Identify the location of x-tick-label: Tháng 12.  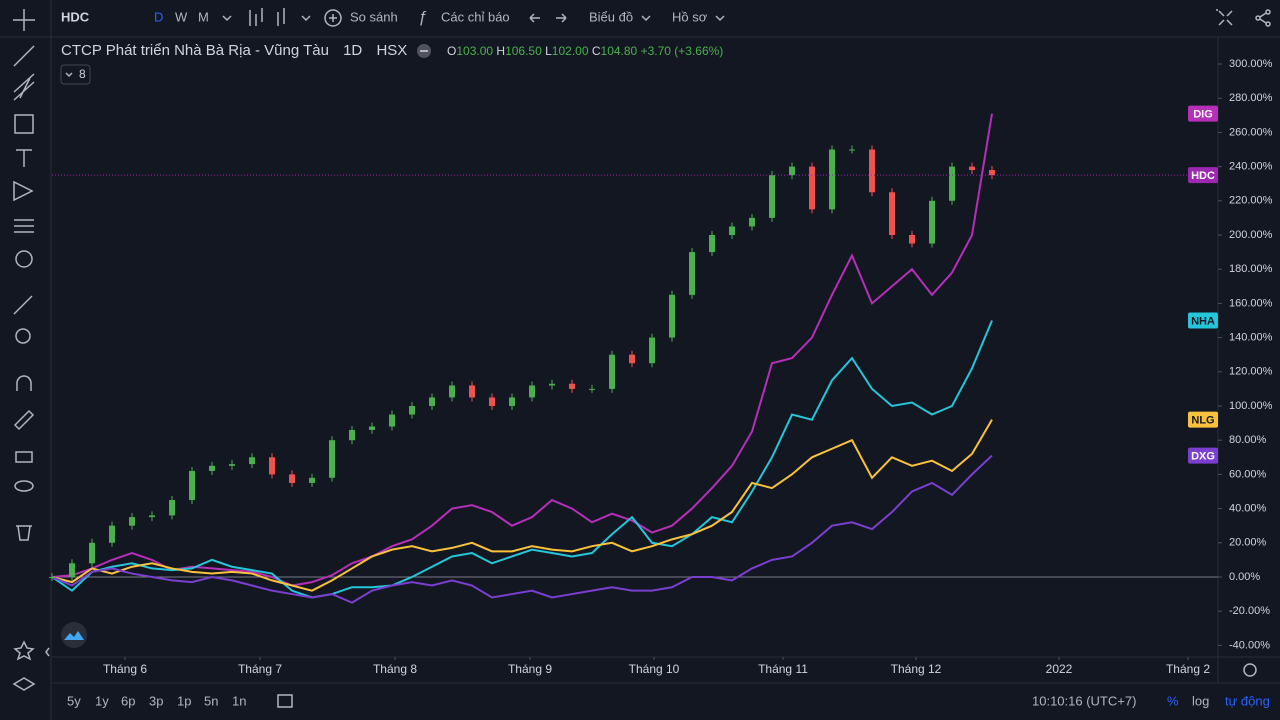
(916, 669).